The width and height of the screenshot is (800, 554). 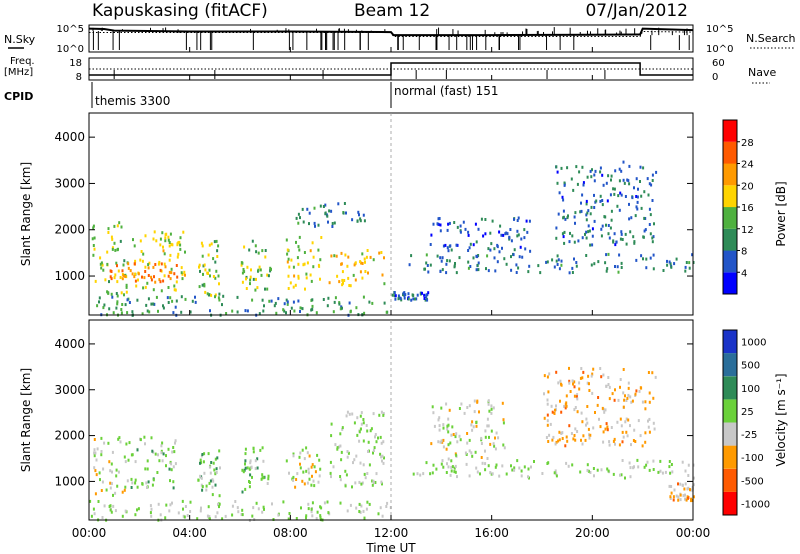 What do you see at coordinates (771, 38) in the screenshot?
I see `sky-panel-right-label: N.Search` at bounding box center [771, 38].